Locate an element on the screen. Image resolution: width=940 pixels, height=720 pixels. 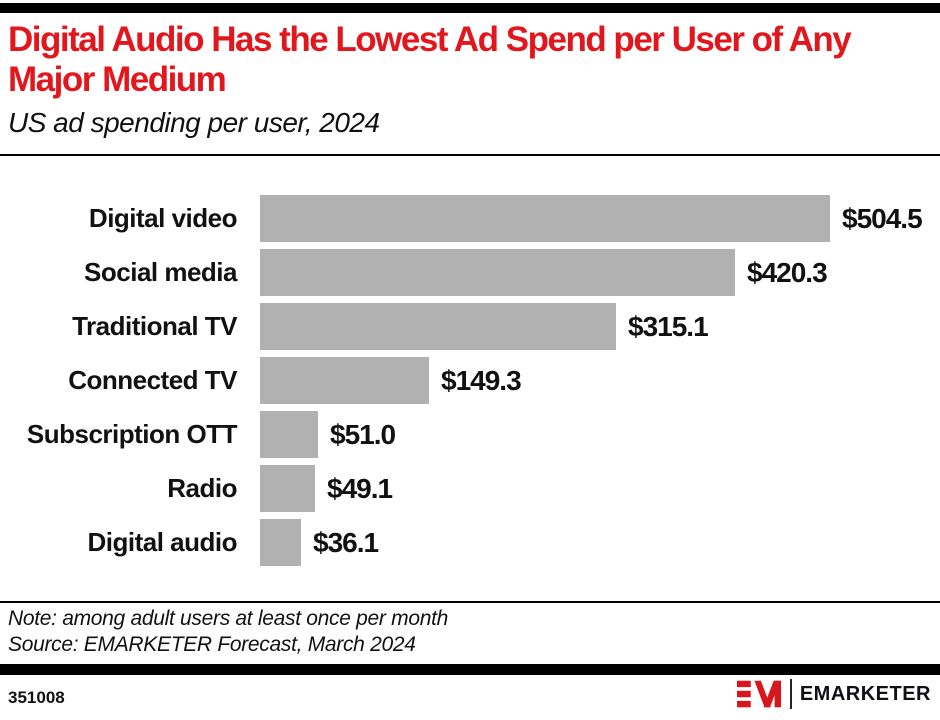
source-text: Source: EMARKETER Forecast, March 2024 is located at coordinates (212, 644).